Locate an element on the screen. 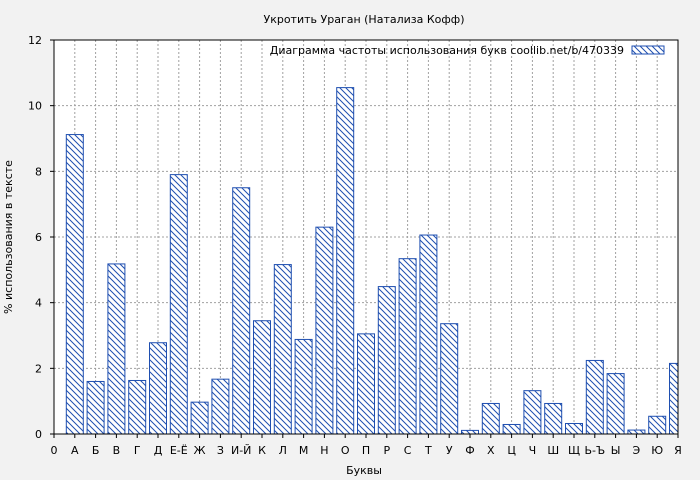 Image resolution: width=700 pixels, height=480 pixels. bar-С is located at coordinates (407, 346).